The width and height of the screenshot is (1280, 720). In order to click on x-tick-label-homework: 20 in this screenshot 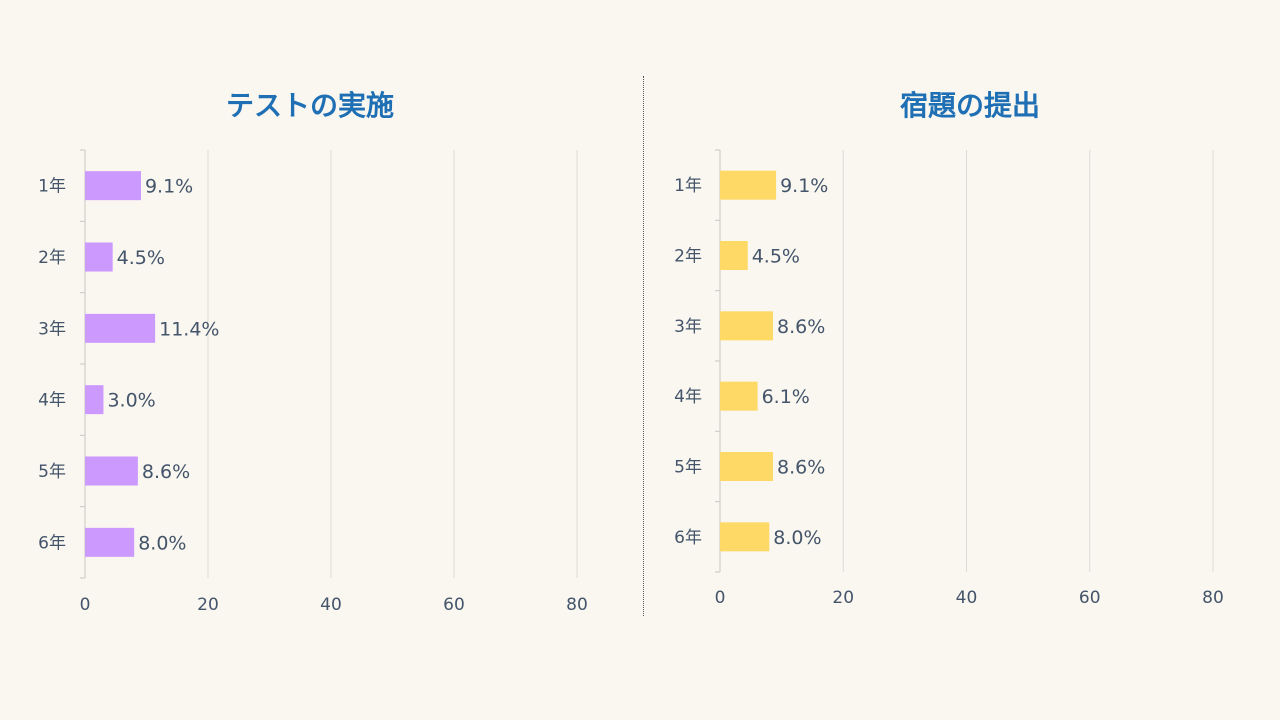, I will do `click(843, 598)`.